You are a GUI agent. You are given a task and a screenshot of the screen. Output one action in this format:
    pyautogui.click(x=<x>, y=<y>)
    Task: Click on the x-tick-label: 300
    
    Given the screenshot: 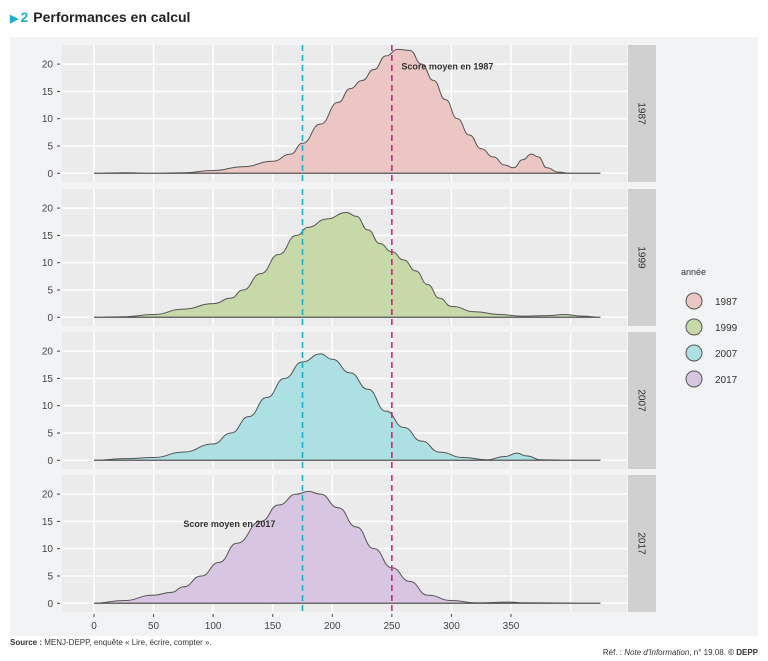 What is the action you would take?
    pyautogui.click(x=451, y=626)
    